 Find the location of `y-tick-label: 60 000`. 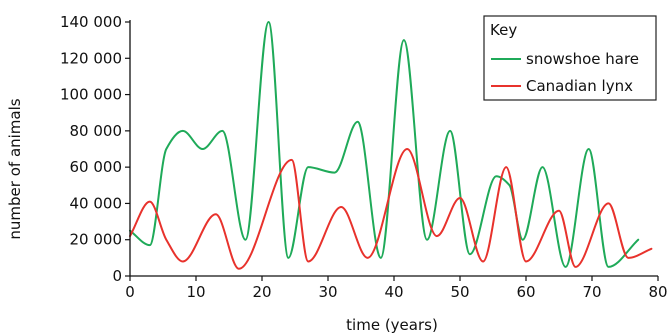

y-tick-label: 60 000 is located at coordinates (96, 167).